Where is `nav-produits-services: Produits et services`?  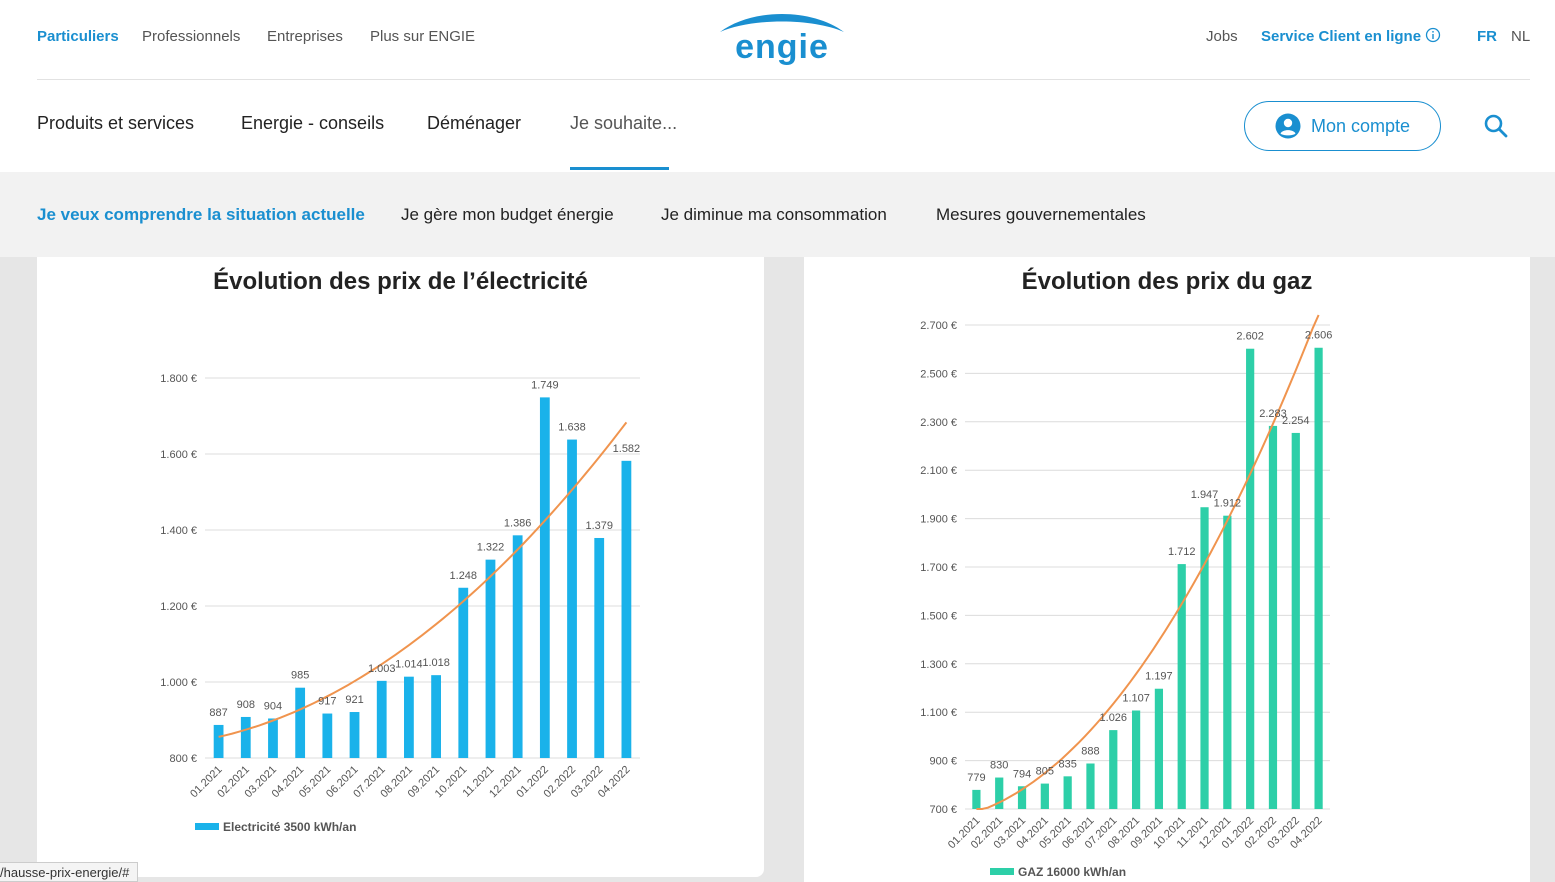 nav-produits-services: Produits et services is located at coordinates (116, 123).